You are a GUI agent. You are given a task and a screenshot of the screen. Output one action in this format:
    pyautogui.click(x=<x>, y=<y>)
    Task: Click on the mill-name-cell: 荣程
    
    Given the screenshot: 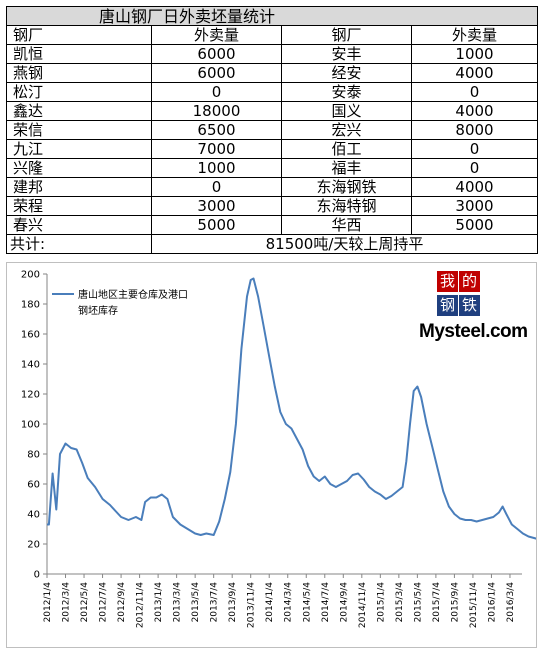 What is the action you would take?
    pyautogui.click(x=79, y=206)
    